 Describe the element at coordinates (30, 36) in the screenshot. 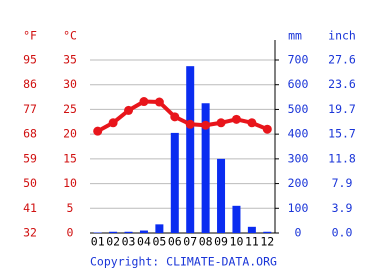

I see `f-unit-label: °F` at that location.